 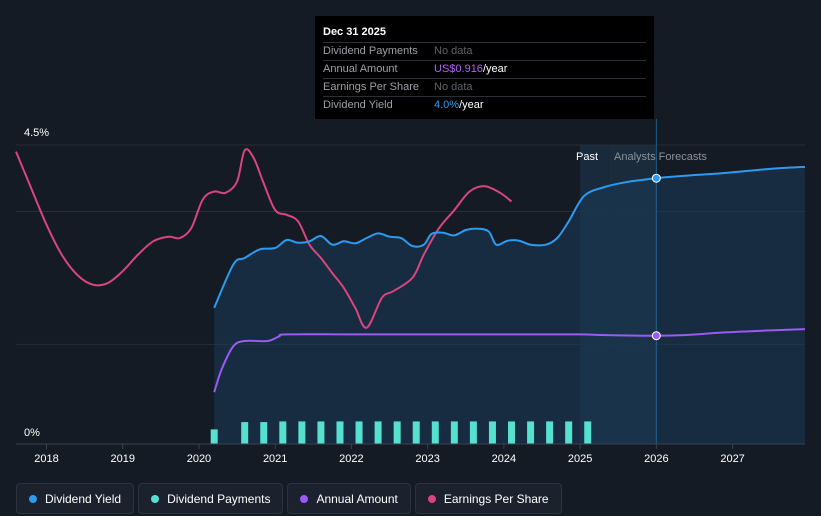 What do you see at coordinates (357, 498) in the screenshot?
I see `legend-label: Annual Amount` at bounding box center [357, 498].